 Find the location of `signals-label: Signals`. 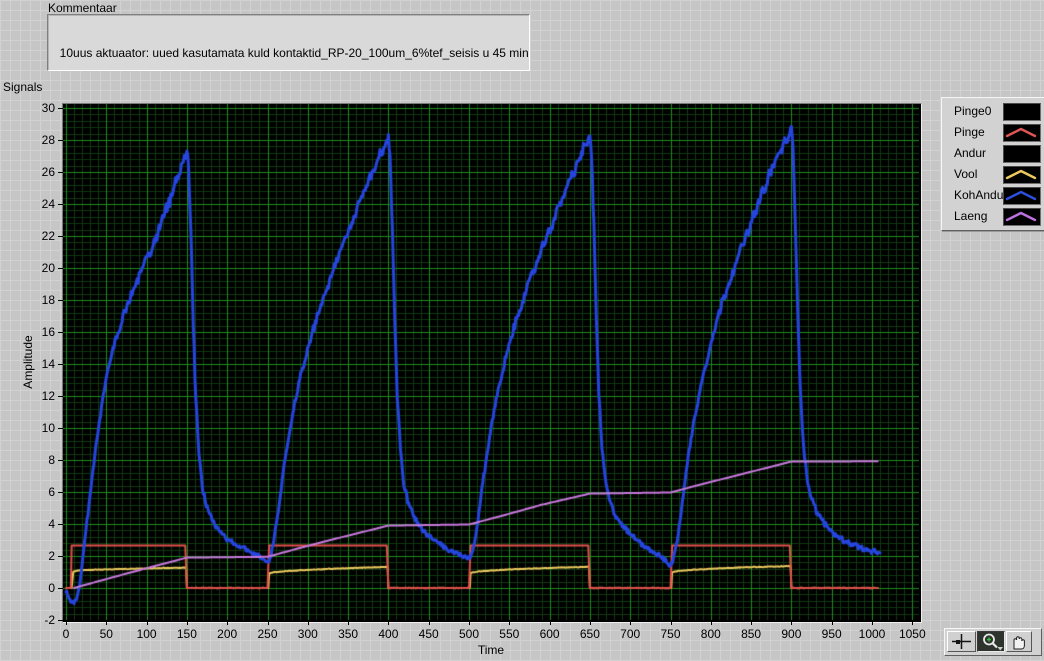

signals-label: Signals is located at coordinates (23, 87).